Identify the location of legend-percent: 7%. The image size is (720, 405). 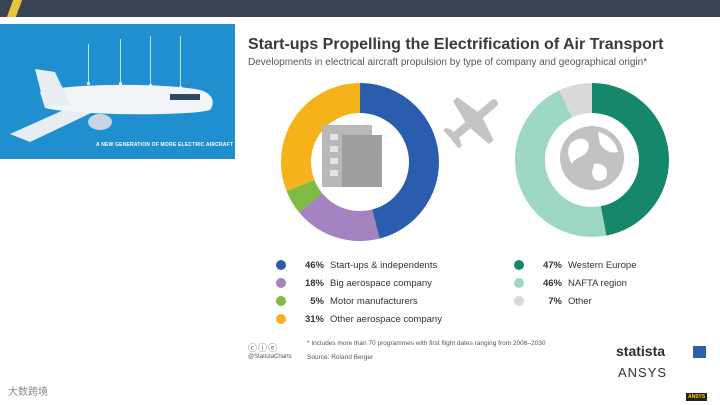
(555, 301).